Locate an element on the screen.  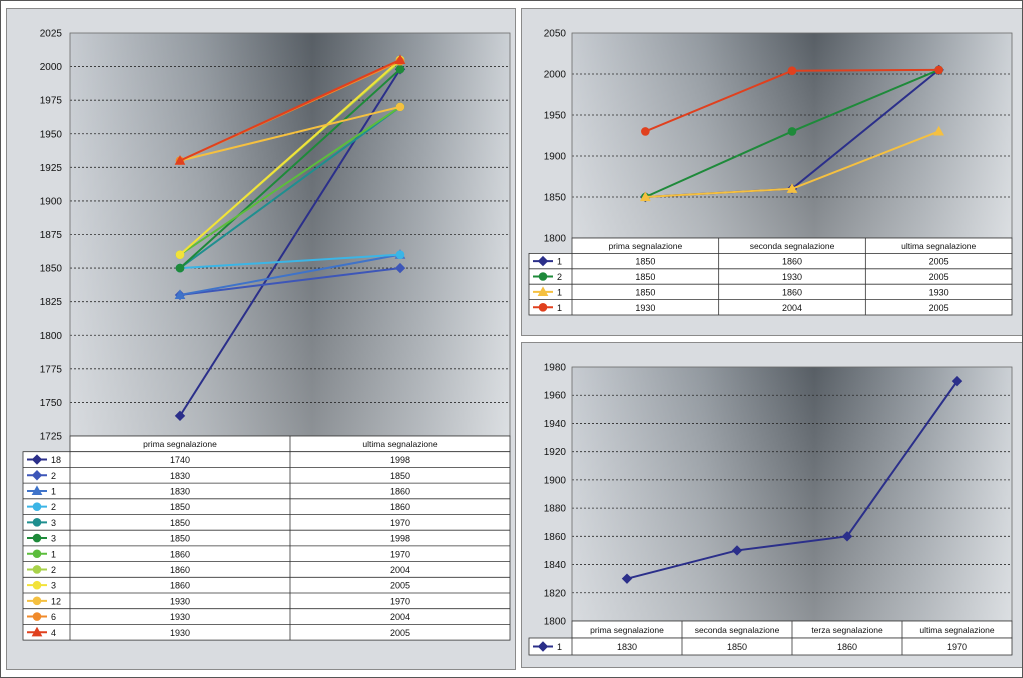
y-tick-label: 1825 is located at coordinates (51, 302).